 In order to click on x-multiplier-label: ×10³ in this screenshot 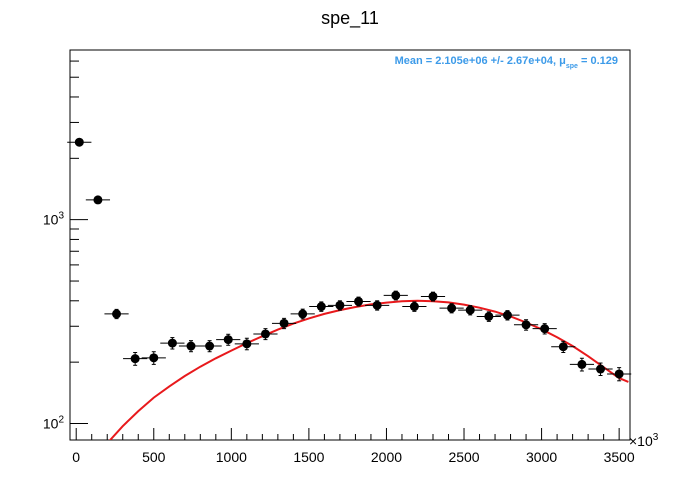, I will do `click(644, 440)`.